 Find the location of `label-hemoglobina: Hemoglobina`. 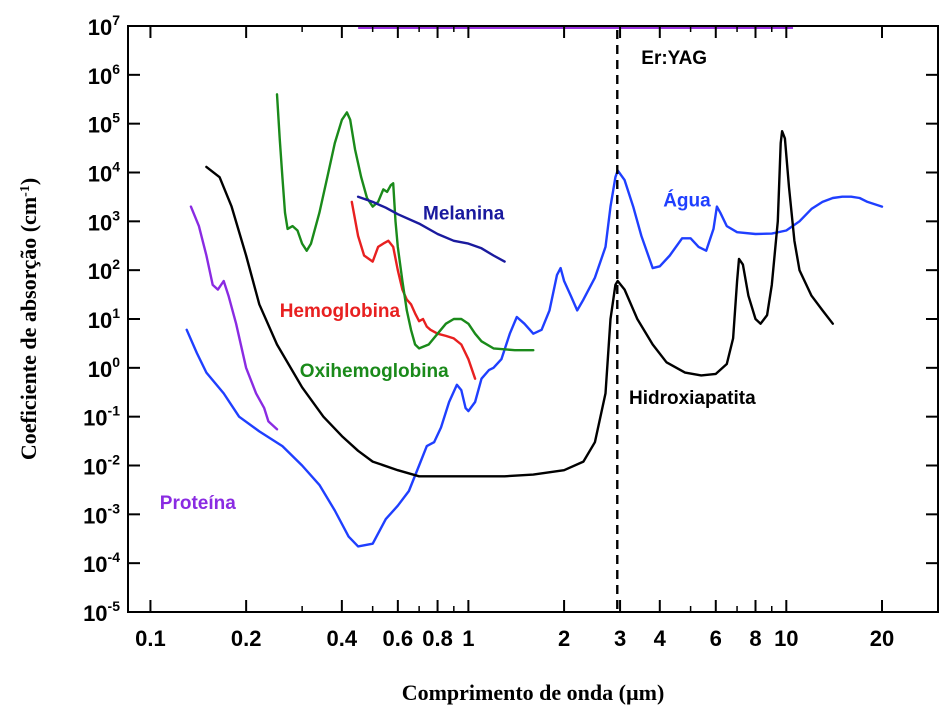

label-hemoglobina: Hemoglobina is located at coordinates (340, 311).